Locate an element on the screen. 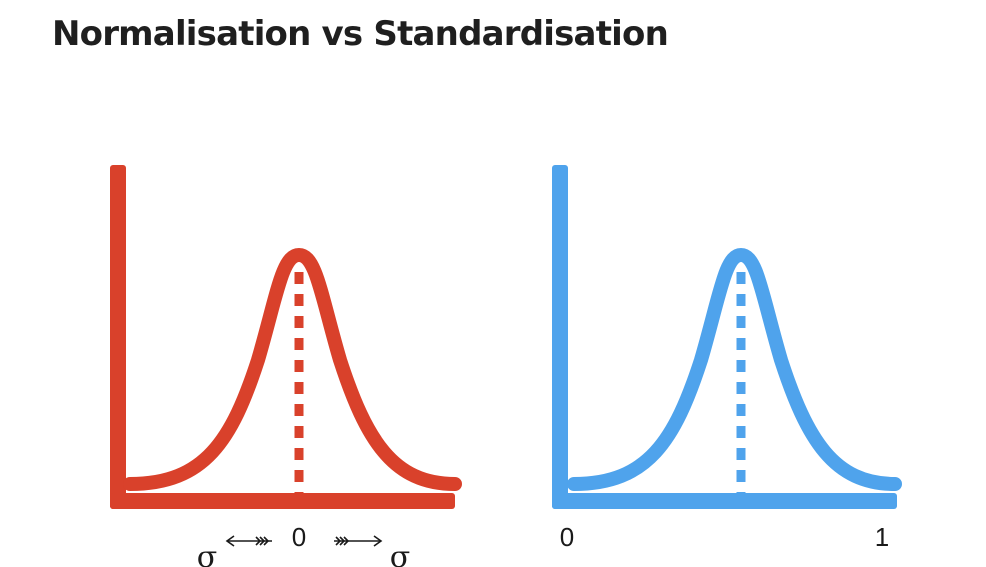 The height and width of the screenshot is (567, 986). standardisation-bell-curve is located at coordinates (292, 369).